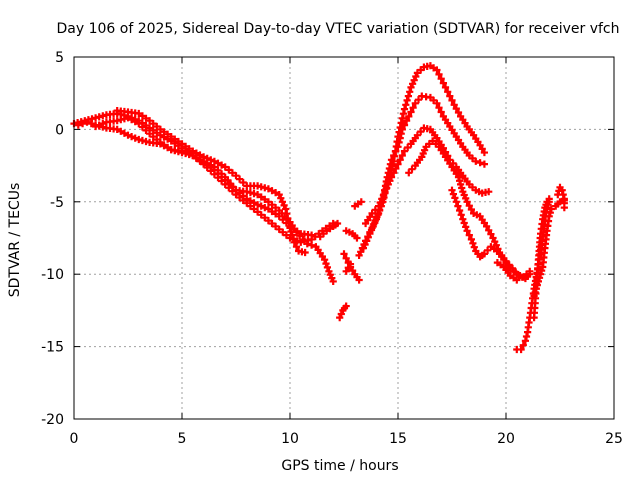 This screenshot has width=640, height=480. Describe the element at coordinates (182, 439) in the screenshot. I see `x-tick-label: 5` at that location.